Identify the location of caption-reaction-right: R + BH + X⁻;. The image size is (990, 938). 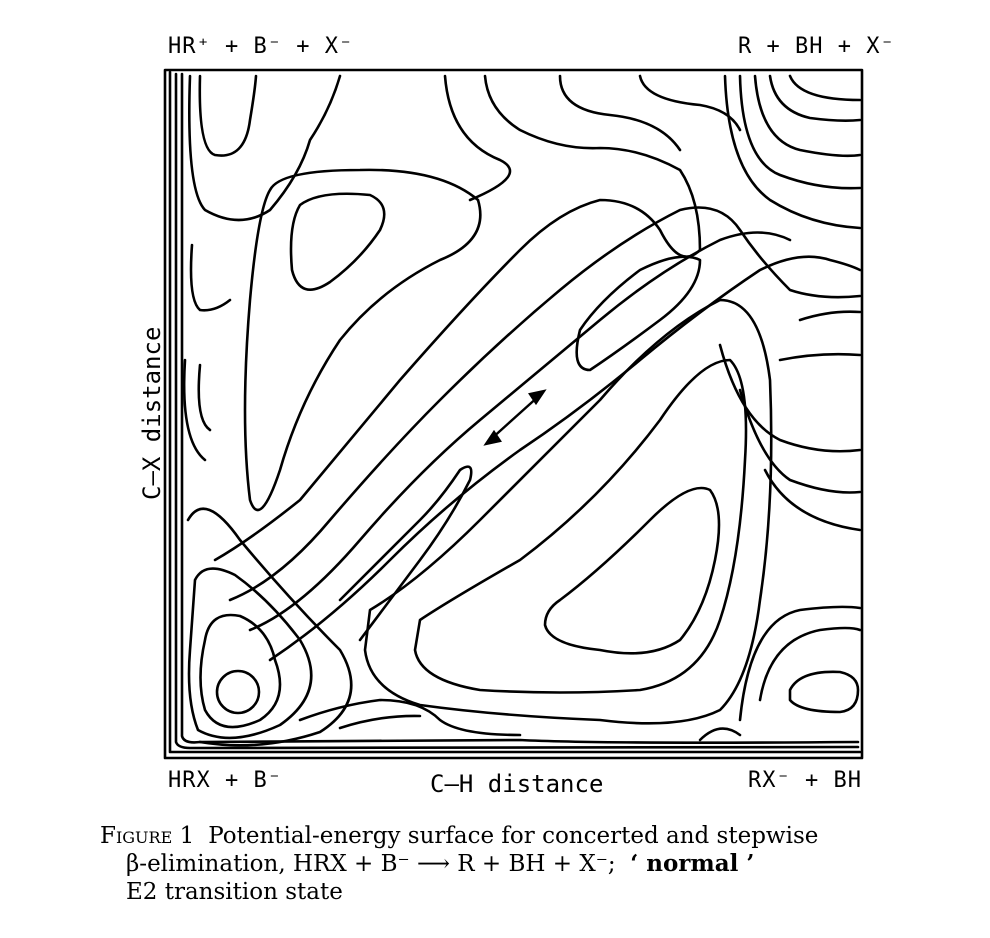
(536, 864).